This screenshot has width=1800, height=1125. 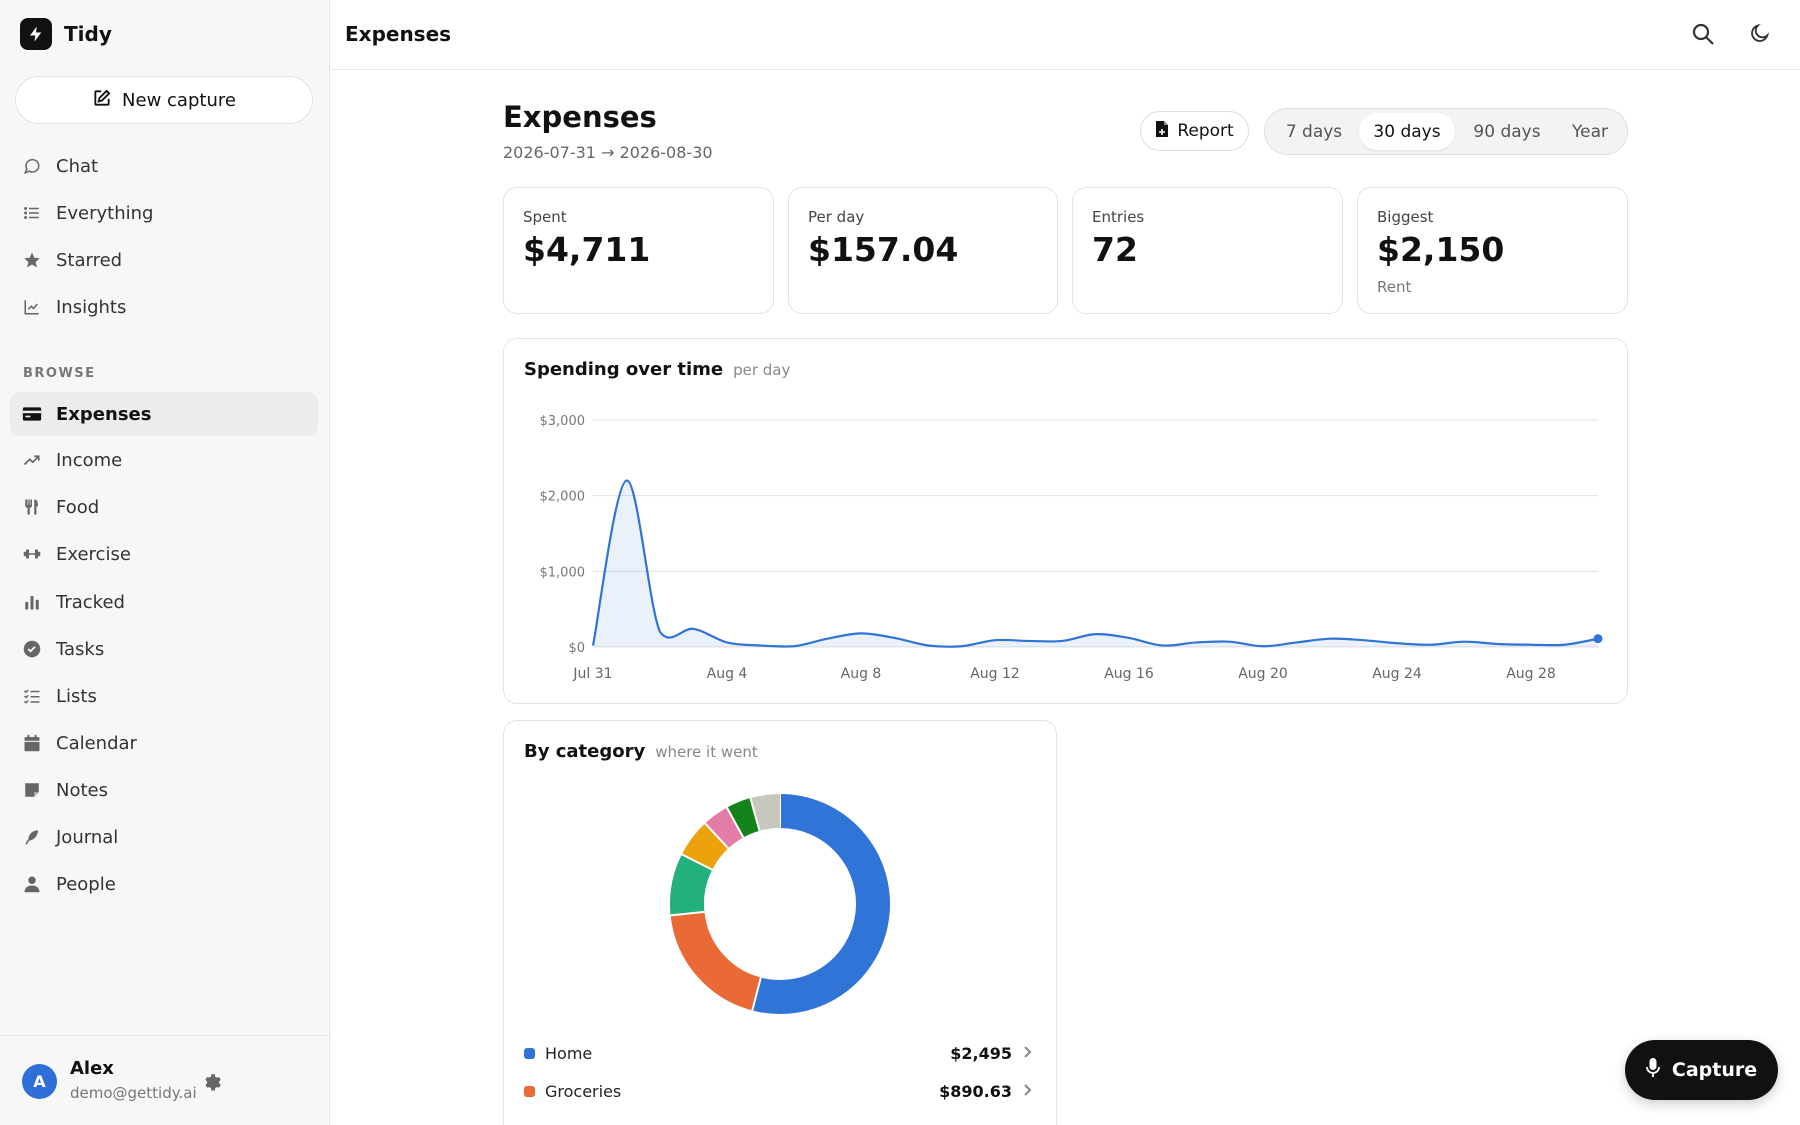 I want to click on stat-label: Biggest, so click(x=1405, y=217).